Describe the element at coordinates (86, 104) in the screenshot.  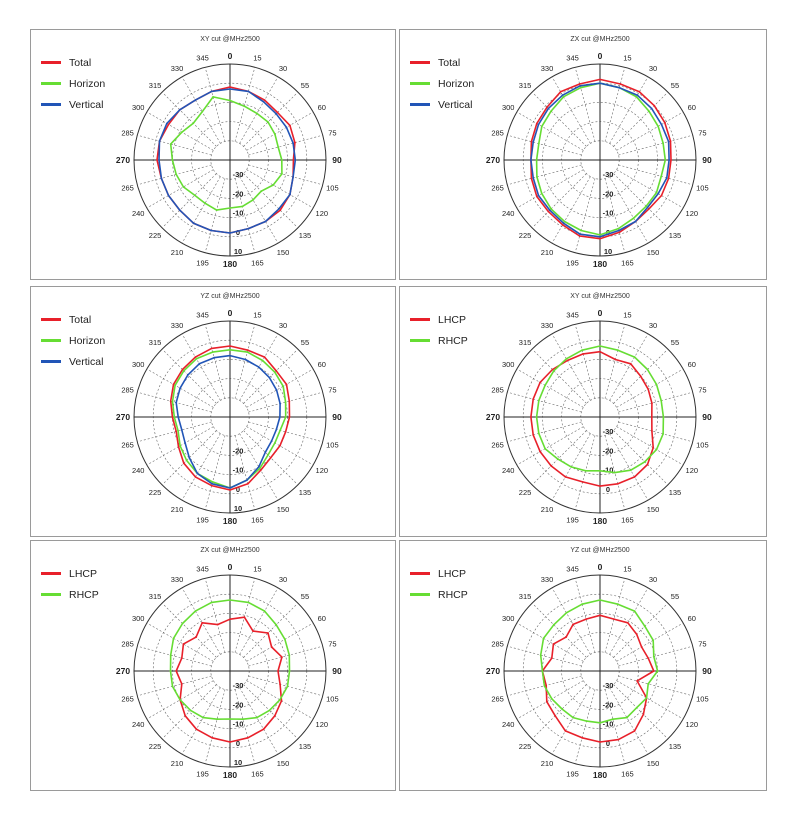
I see `legend-label: Vertical` at that location.